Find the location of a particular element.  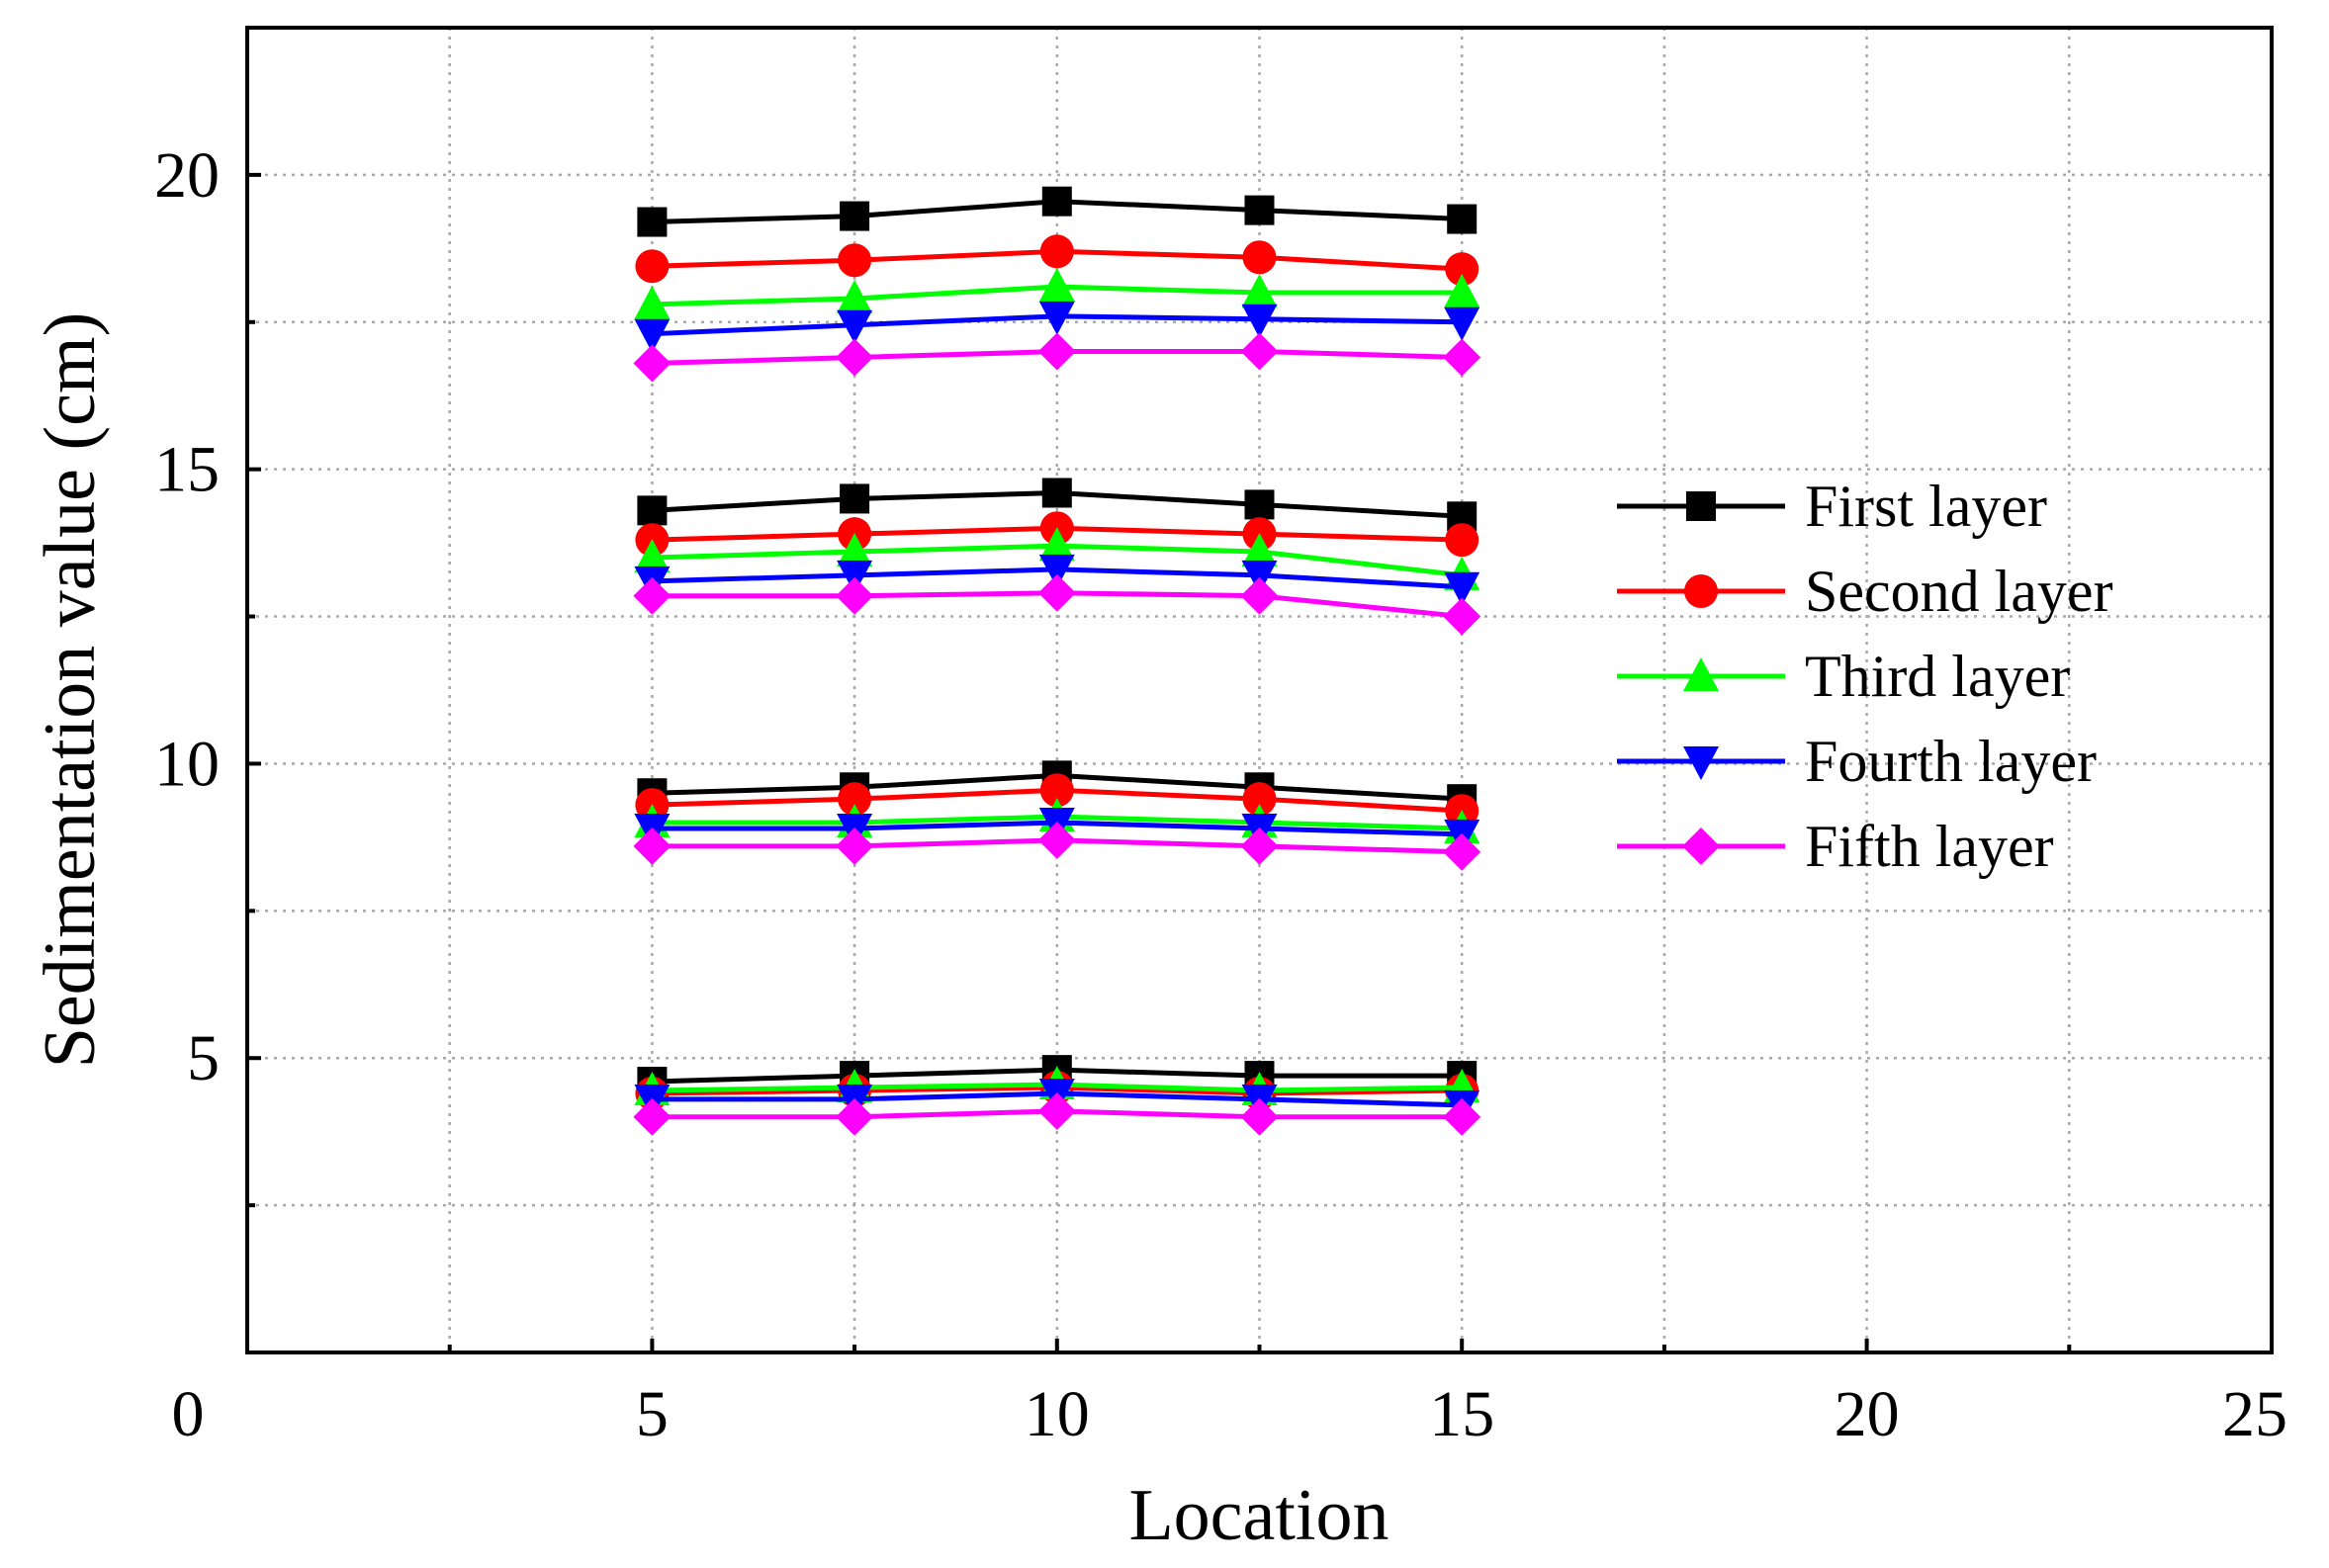

legend-label: Third layer is located at coordinates (1937, 677).